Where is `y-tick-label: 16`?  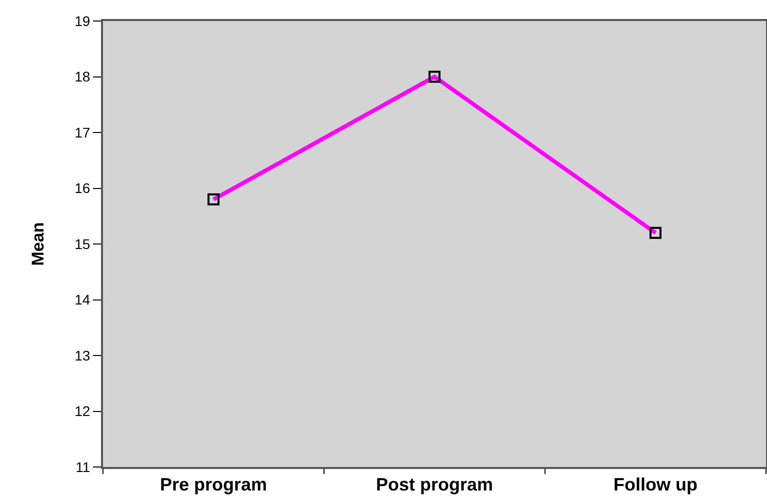
y-tick-label: 16 is located at coordinates (82, 188).